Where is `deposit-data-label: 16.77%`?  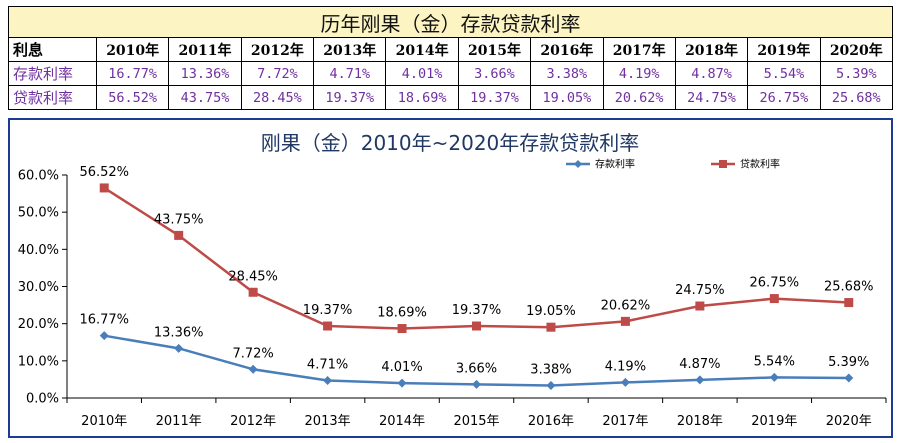
deposit-data-label: 16.77% is located at coordinates (104, 320).